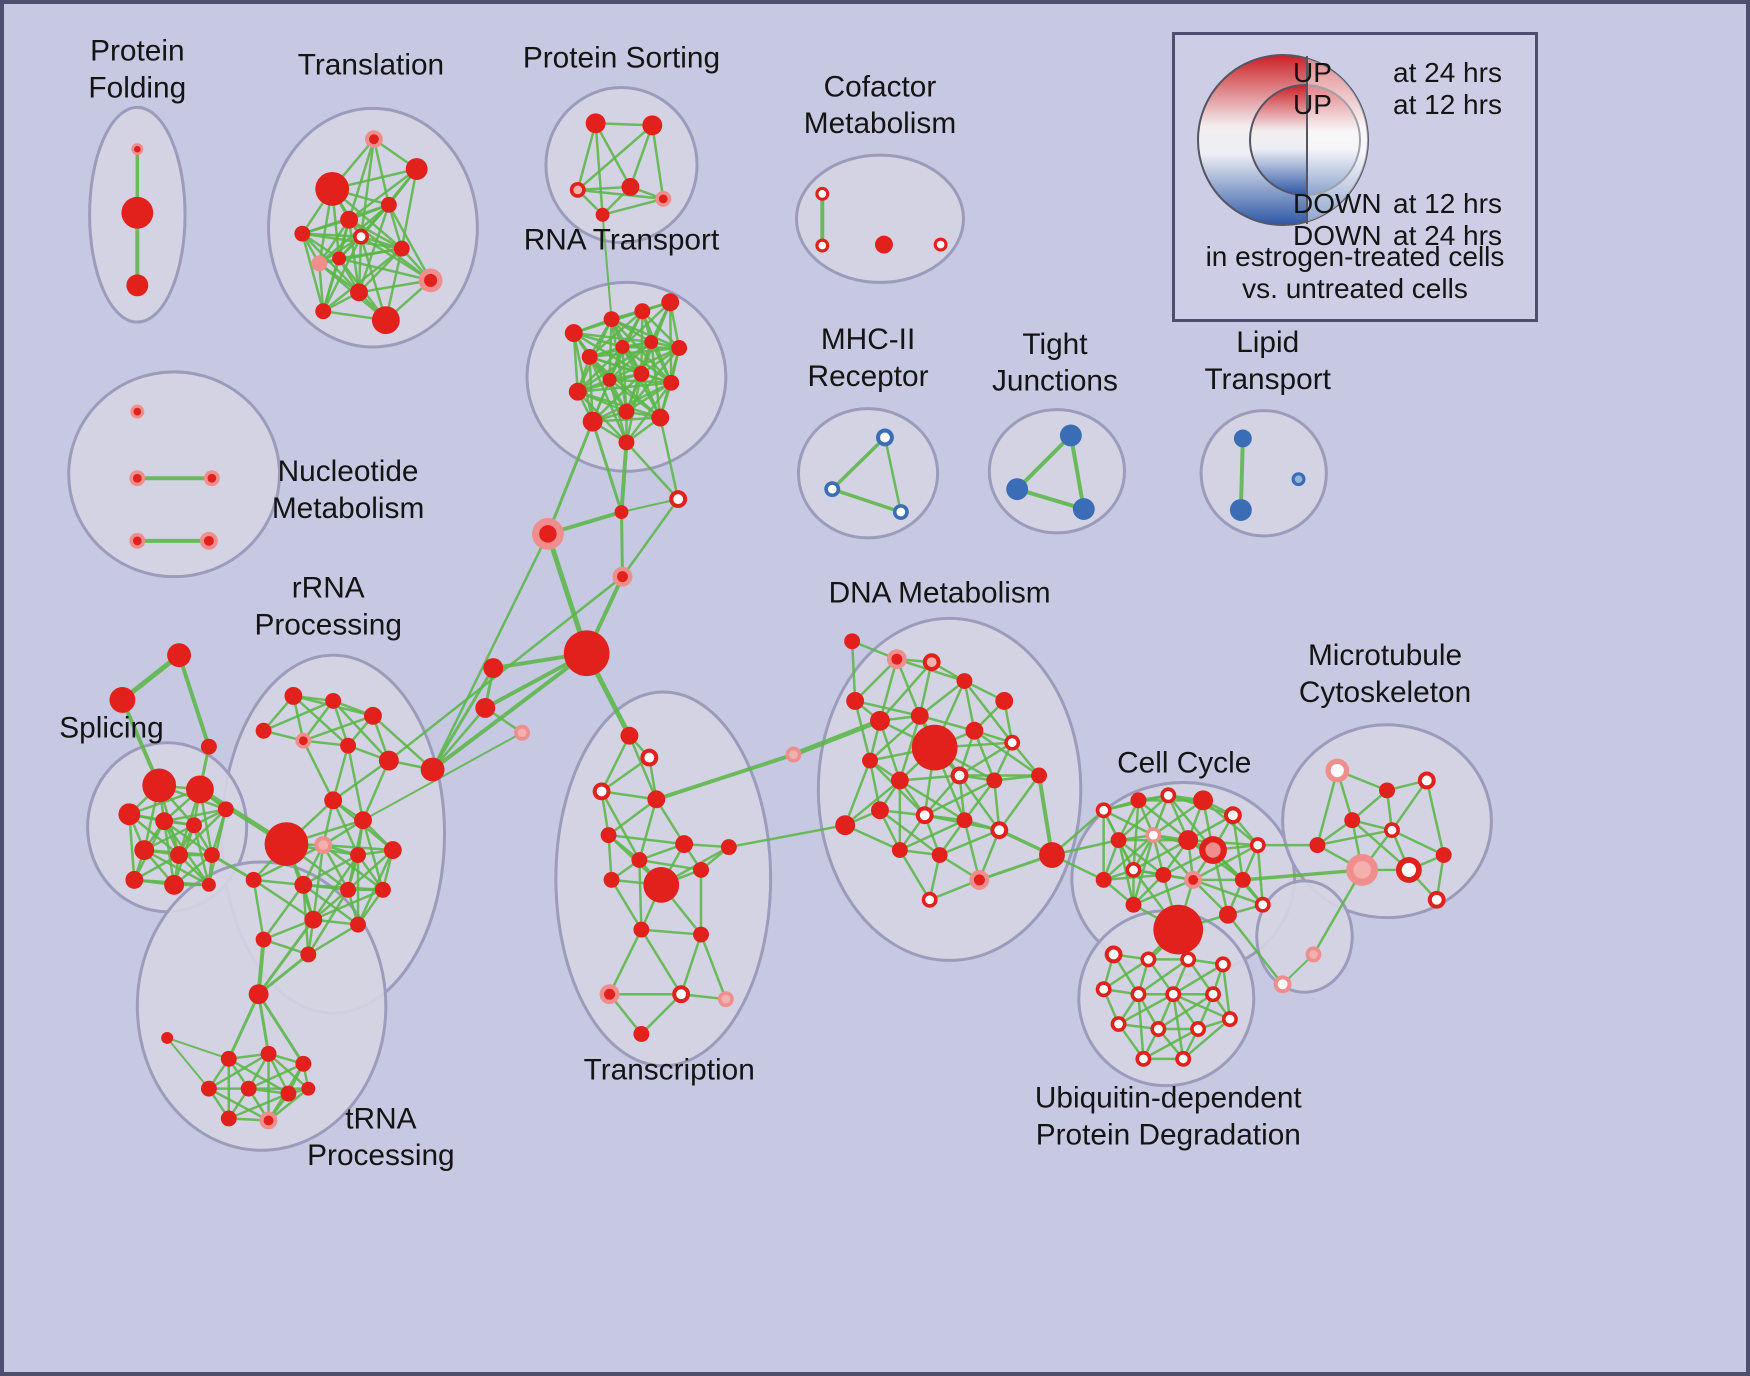 The image size is (1750, 1376). What do you see at coordinates (1017, 489) in the screenshot?
I see `node-tj1` at bounding box center [1017, 489].